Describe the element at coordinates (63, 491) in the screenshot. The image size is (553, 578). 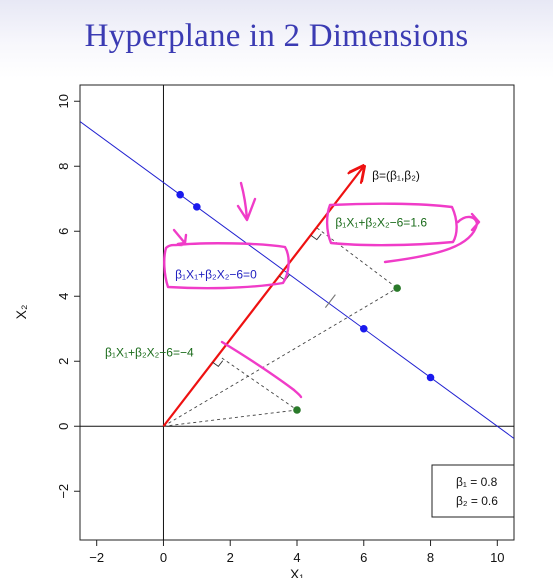
I see `y-tick-label: −2` at that location.